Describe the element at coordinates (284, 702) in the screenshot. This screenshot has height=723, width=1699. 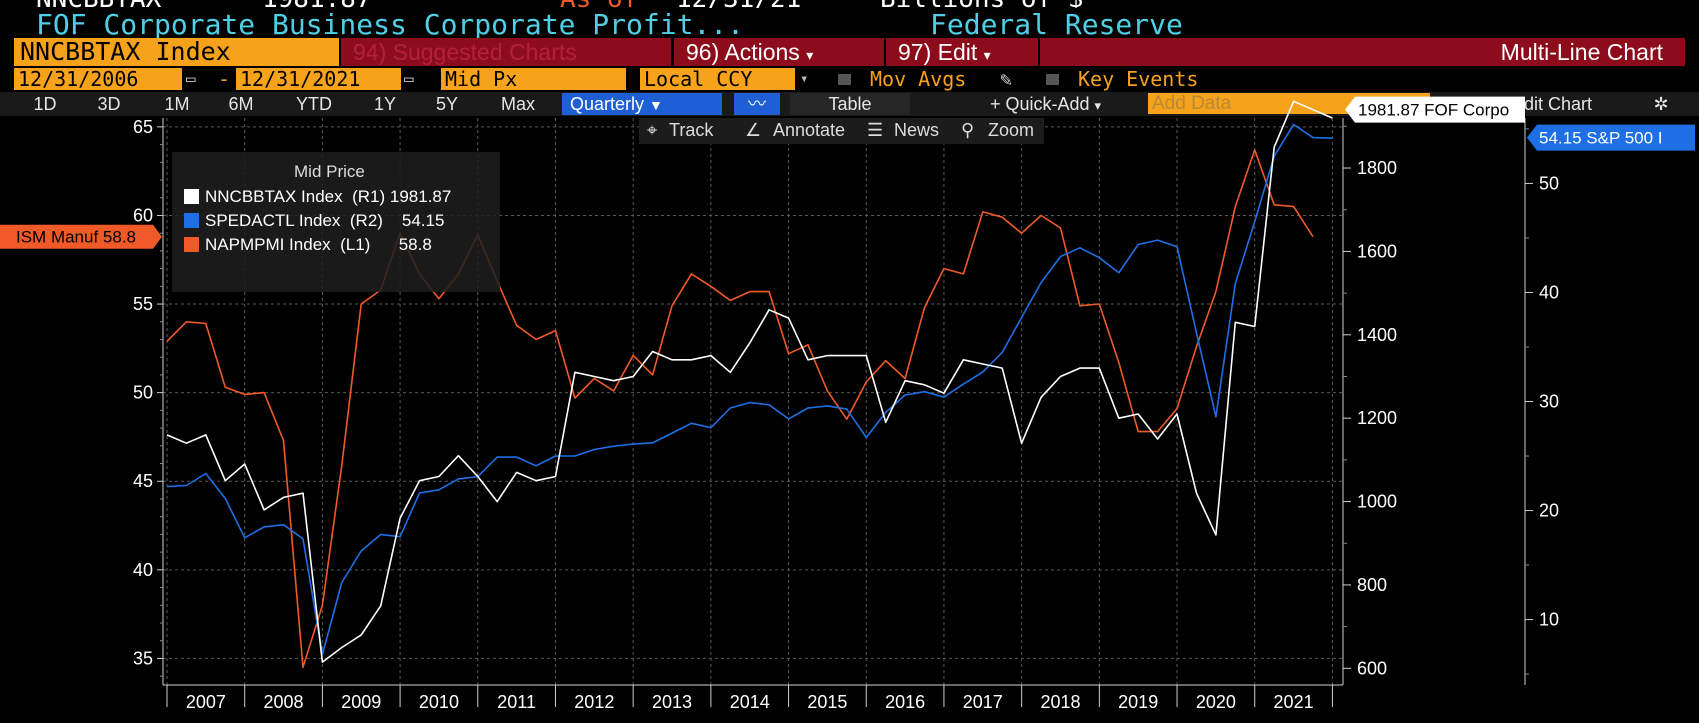
I see `x-tick-label: 2008` at that location.